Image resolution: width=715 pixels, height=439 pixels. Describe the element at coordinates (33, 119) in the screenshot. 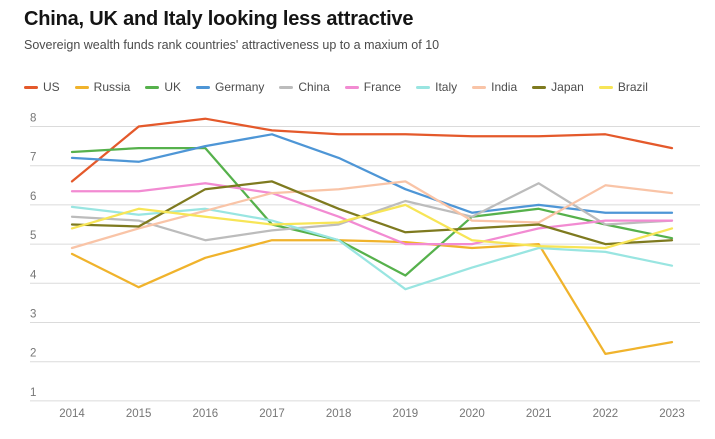

I see `y-tick-label-8: 8` at that location.